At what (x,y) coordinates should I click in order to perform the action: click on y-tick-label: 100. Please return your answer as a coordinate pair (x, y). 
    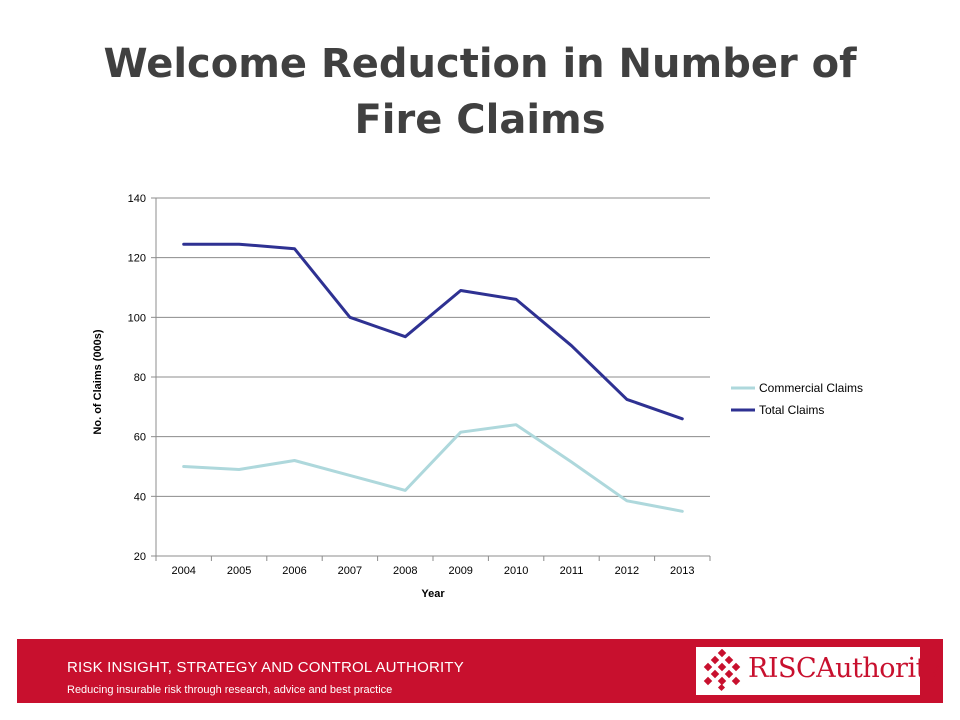
    Looking at the image, I should click on (137, 318).